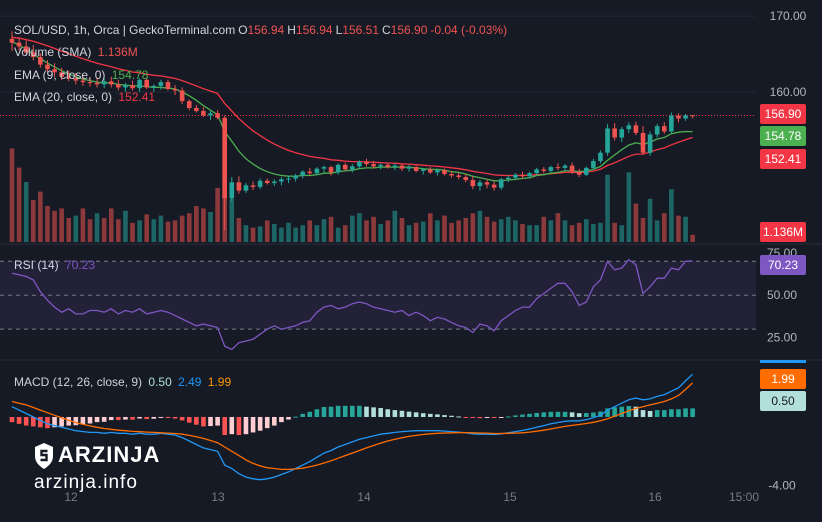  I want to click on low-value: 156.51, so click(360, 30).